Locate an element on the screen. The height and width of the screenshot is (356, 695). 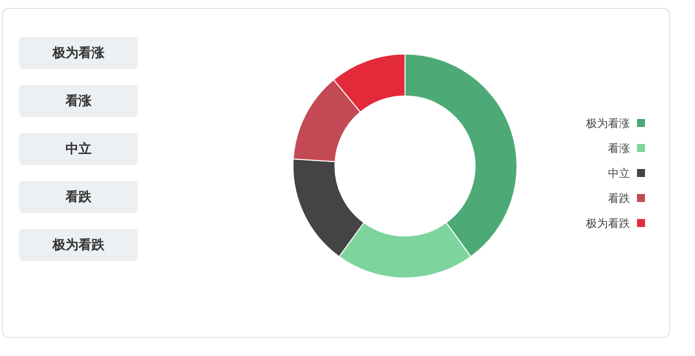
legend-label: 极为看跌 is located at coordinates (608, 223).